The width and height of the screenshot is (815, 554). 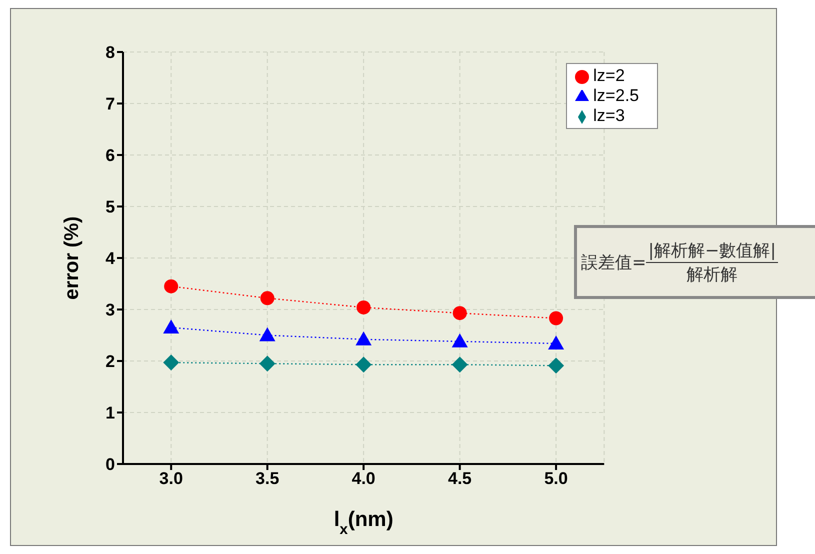 I want to click on legend-label: lz=2, so click(x=609, y=75).